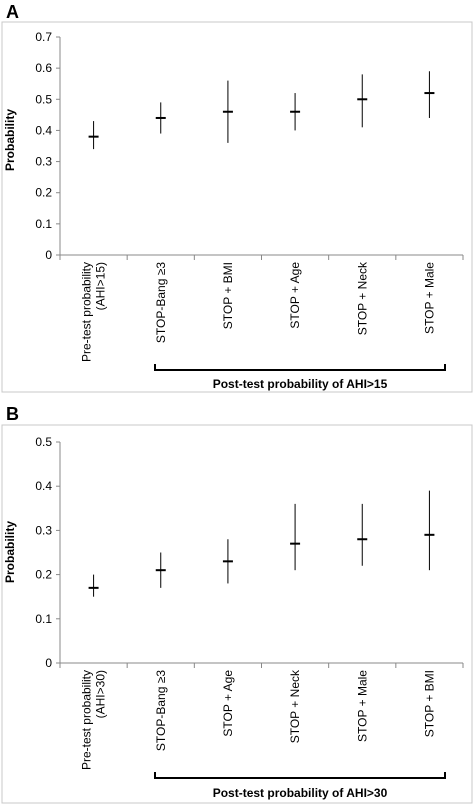 The height and width of the screenshot is (806, 474). Describe the element at coordinates (12, 414) in the screenshot. I see `panel-b-letter: B` at that location.